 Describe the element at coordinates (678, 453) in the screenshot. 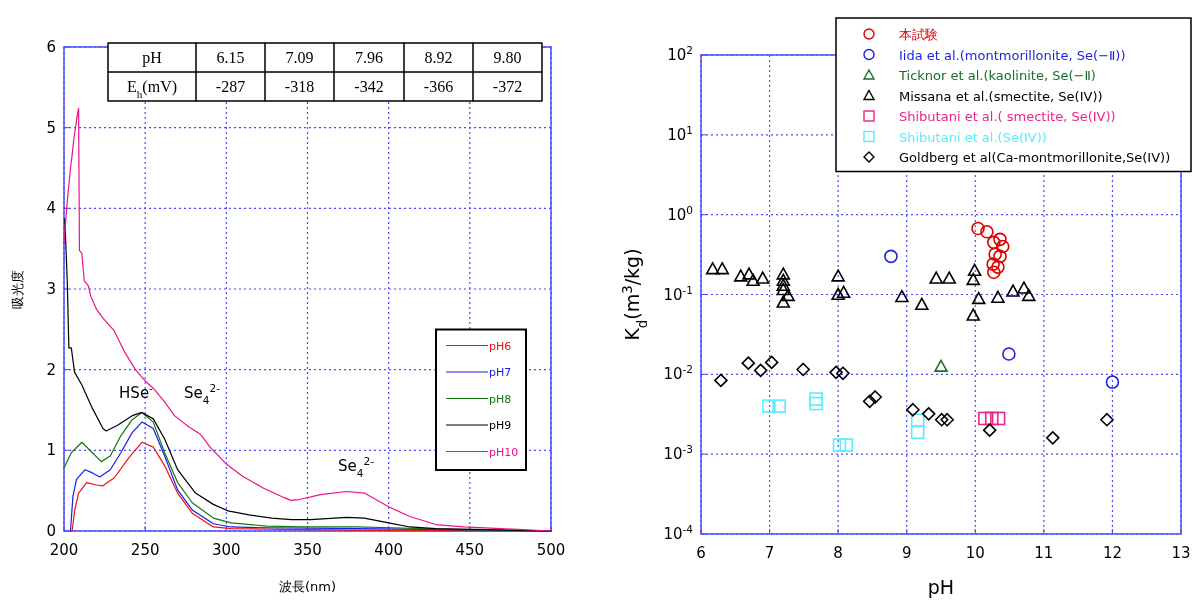

I see `y-tick-label: 10$^{-3}$` at that location.